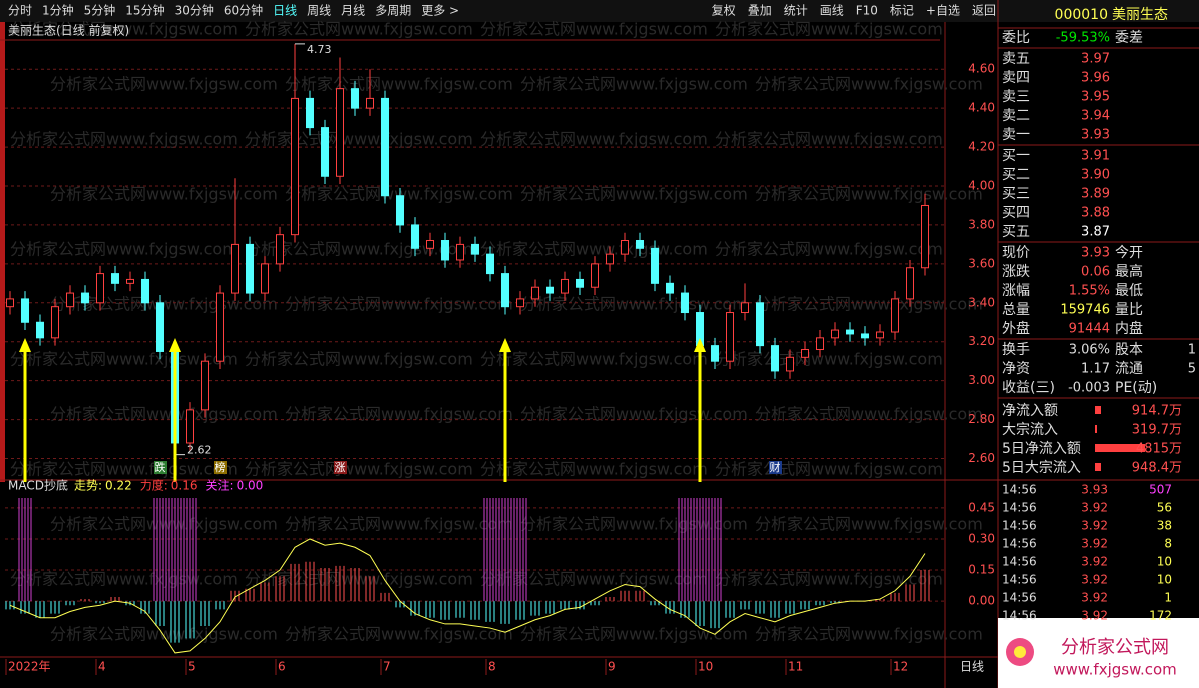 The height and width of the screenshot is (688, 1199). I want to click on label: 涨幅, so click(1016, 291).